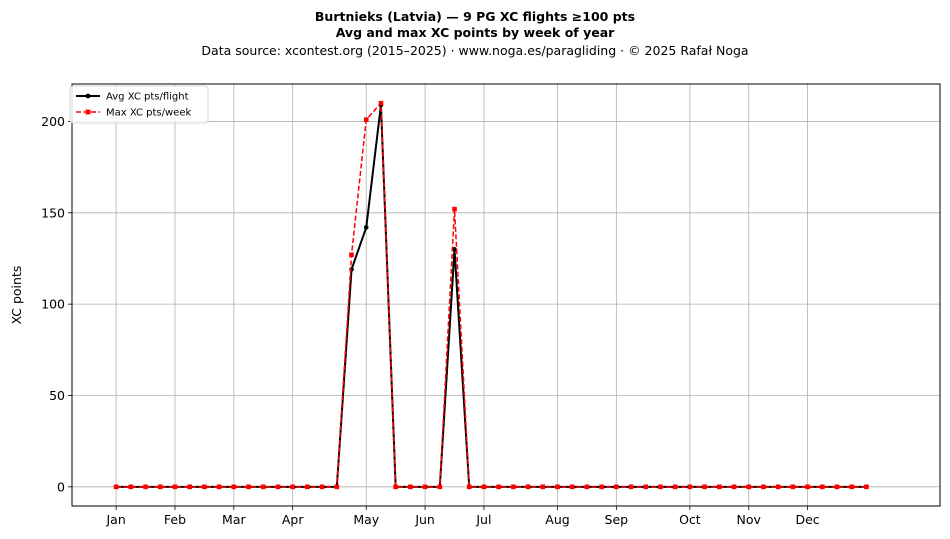  I want to click on legend-marker-avg, so click(88, 96).